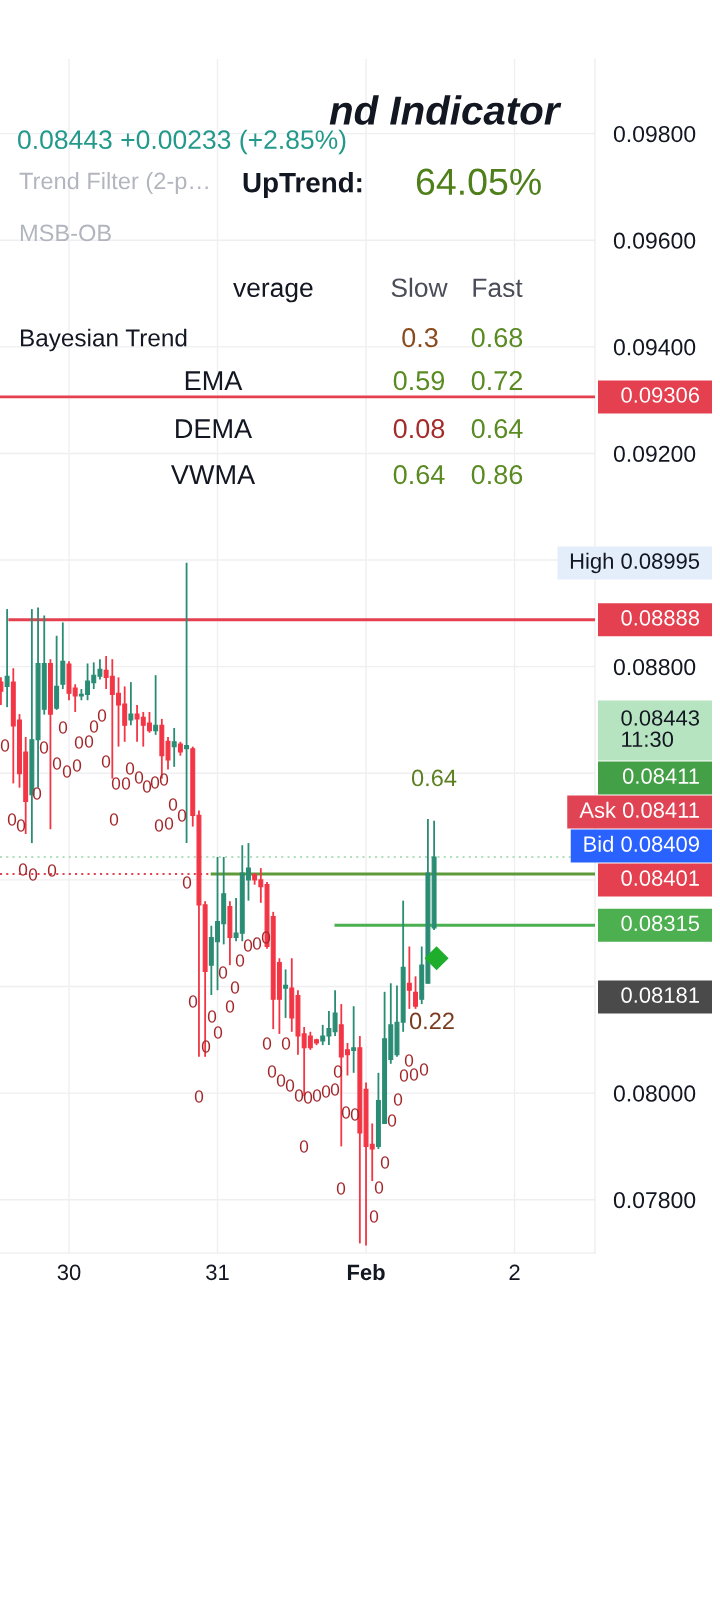 This screenshot has width=720, height=1600. I want to click on annotation: 0.72, so click(496, 381).